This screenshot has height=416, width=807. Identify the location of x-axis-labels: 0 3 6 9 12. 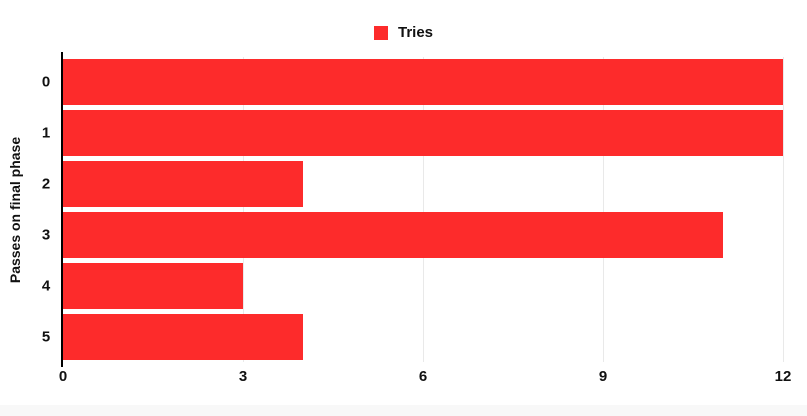
(425, 378).